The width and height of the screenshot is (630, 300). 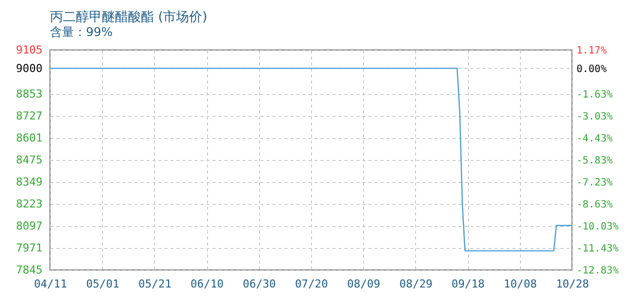 What do you see at coordinates (597, 249) in the screenshot?
I see `y2-tick-label: -11.43%` at bounding box center [597, 249].